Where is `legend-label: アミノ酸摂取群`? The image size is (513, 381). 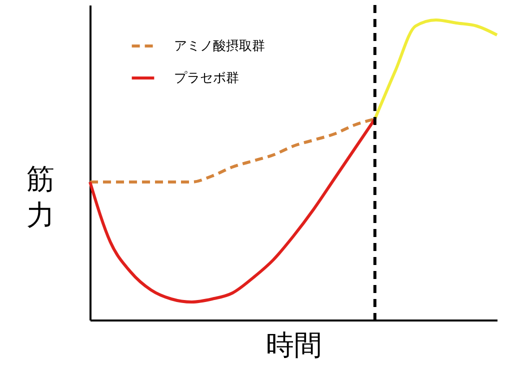 legend-label: アミノ酸摂取群 is located at coordinates (219, 46).